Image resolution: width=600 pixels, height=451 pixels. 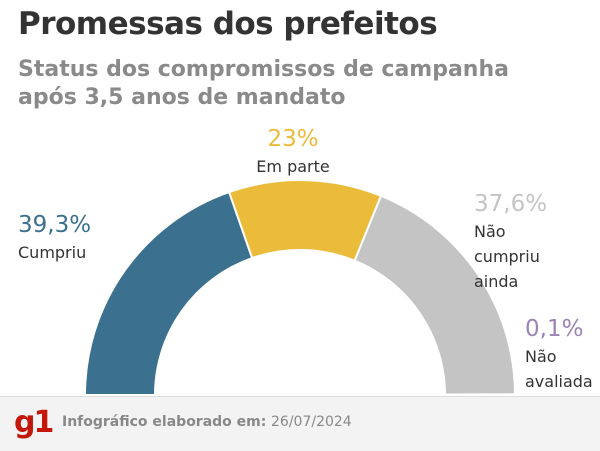 I want to click on value-label: 0,1%, so click(x=554, y=329).